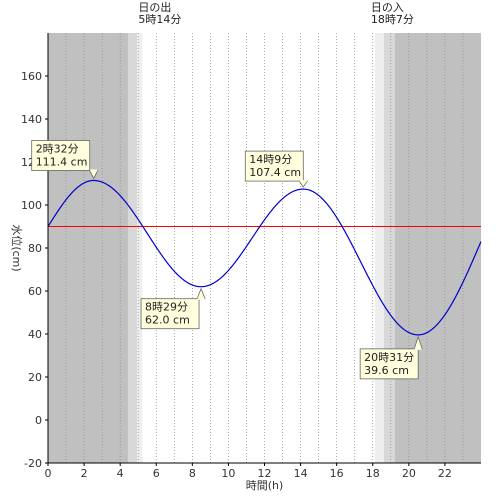 This screenshot has height=496, width=496. I want to click on callout-value: 111.4 cm, so click(62, 161).